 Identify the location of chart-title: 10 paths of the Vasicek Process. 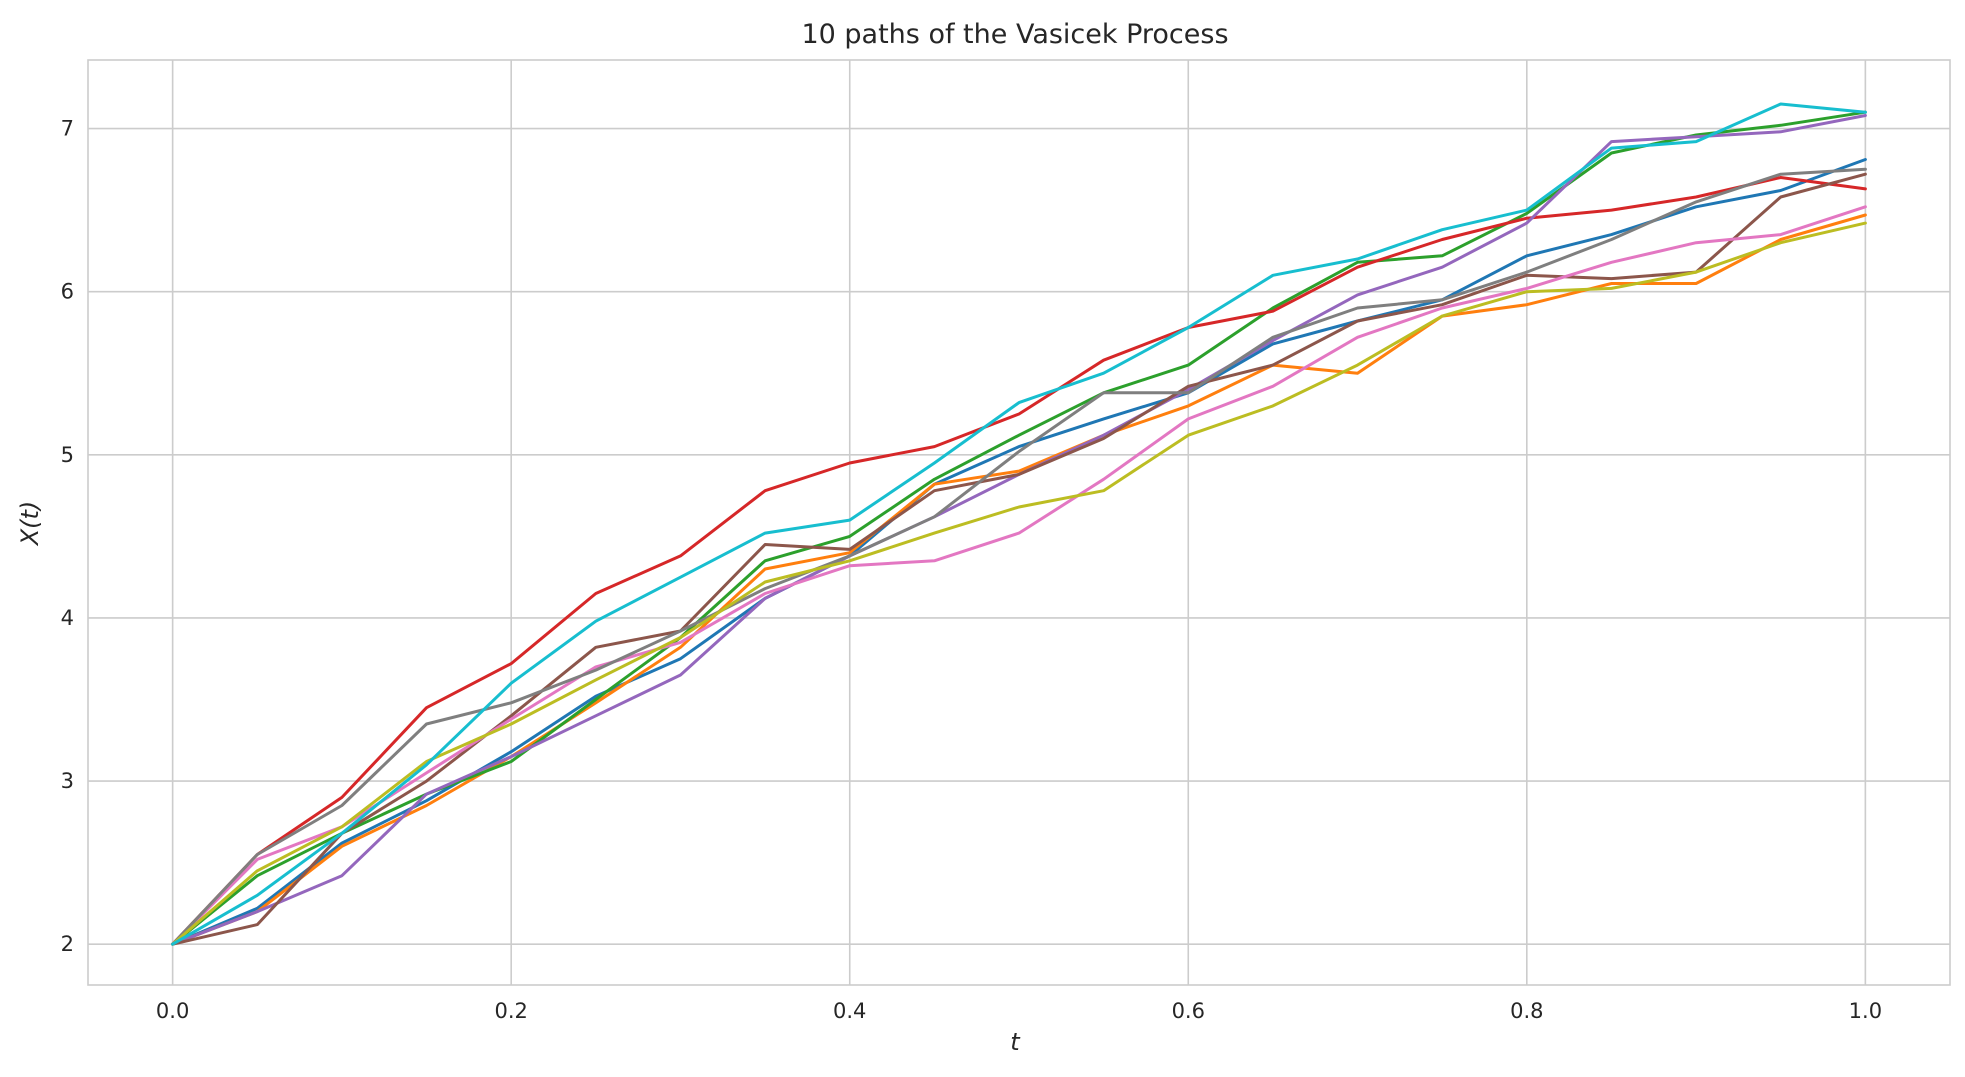
(1014, 34).